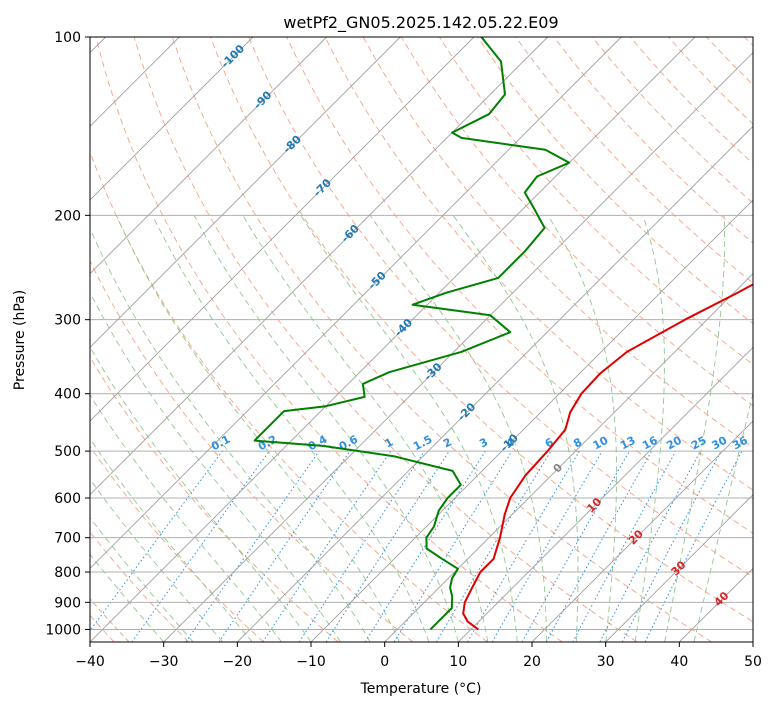  I want to click on x-tick-label: −20, so click(238, 662).